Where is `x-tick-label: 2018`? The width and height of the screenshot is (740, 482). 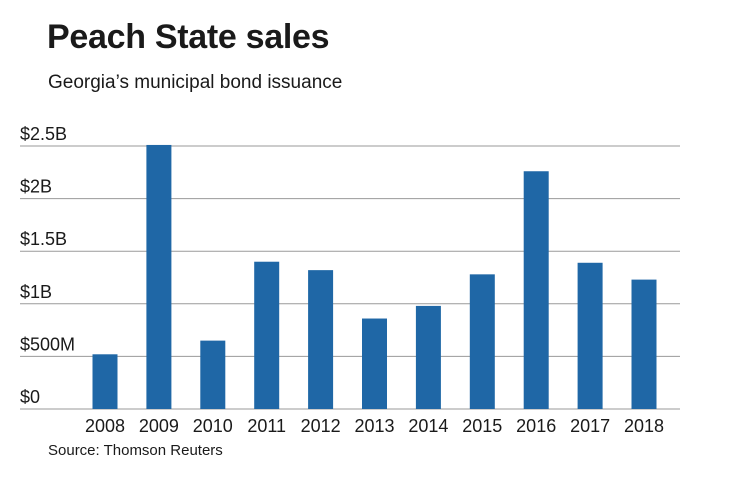 x-tick-label: 2018 is located at coordinates (644, 426).